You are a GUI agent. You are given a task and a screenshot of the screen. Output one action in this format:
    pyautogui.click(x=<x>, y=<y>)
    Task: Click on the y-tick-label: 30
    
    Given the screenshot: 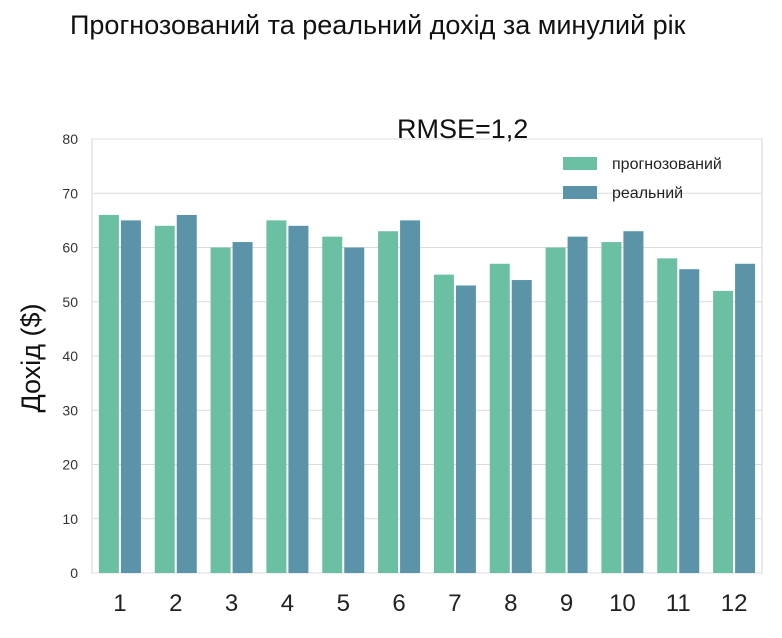 What is the action you would take?
    pyautogui.click(x=70, y=410)
    